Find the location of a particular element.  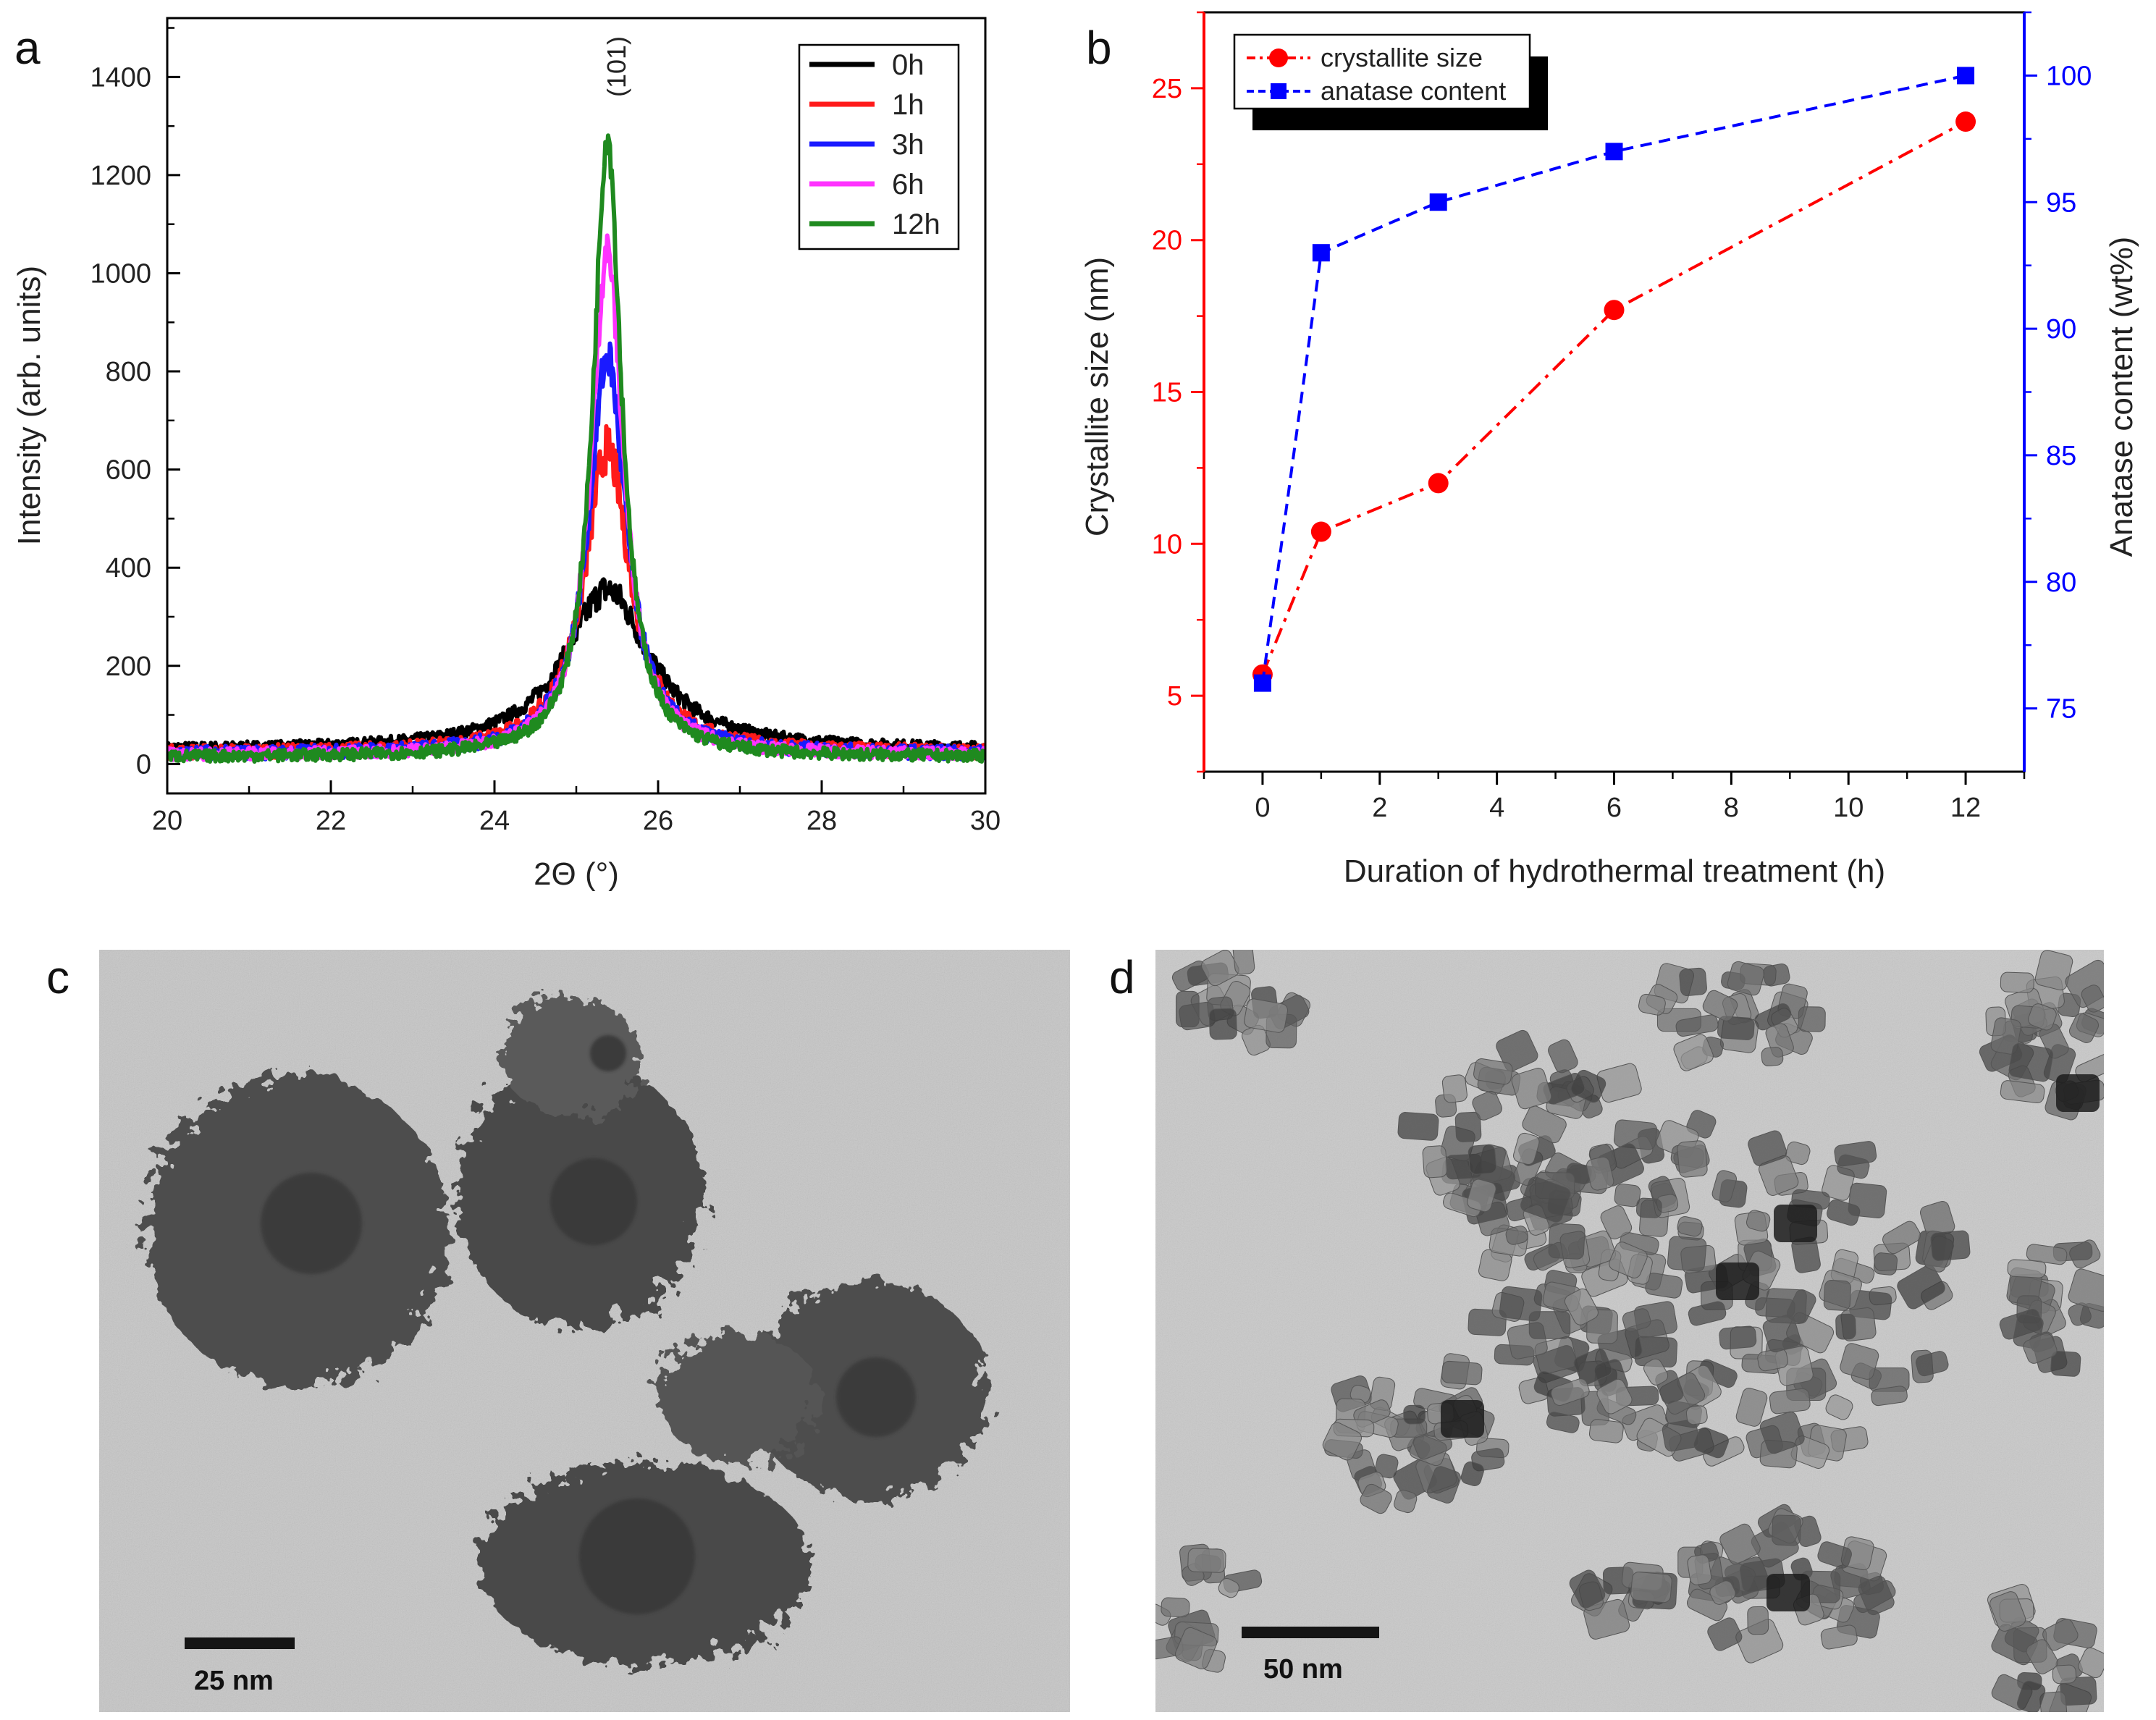

series-line-square is located at coordinates (1613, 378).